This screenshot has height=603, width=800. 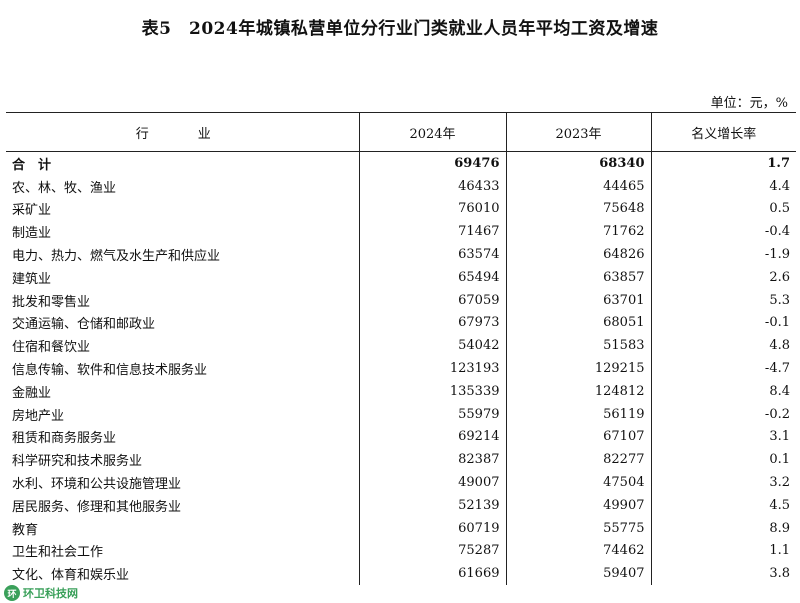 What do you see at coordinates (723, 551) in the screenshot?
I see `cell-growth: 1.1` at bounding box center [723, 551].